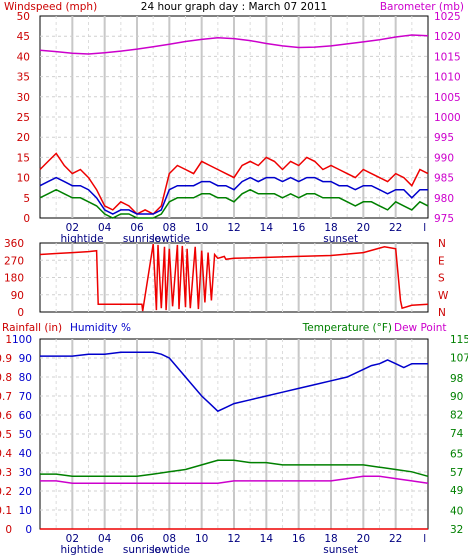 Image resolution: width=468 pixels, height=559 pixels. Describe the element at coordinates (447, 17) in the screenshot. I see `barometer-tick-label: 1025` at that location.